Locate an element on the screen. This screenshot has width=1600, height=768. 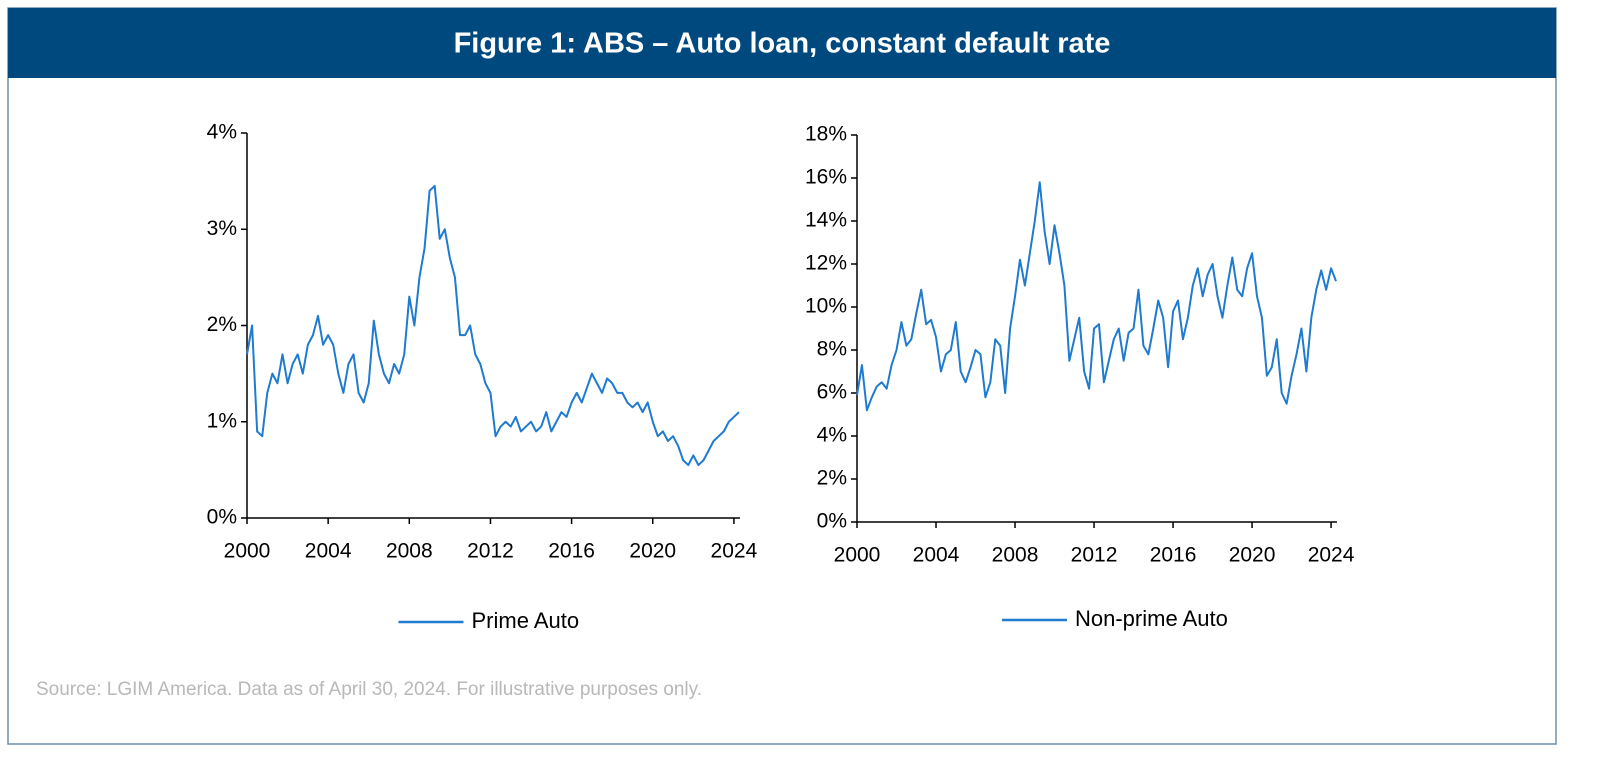
legend-label: Prime Auto is located at coordinates (526, 620).